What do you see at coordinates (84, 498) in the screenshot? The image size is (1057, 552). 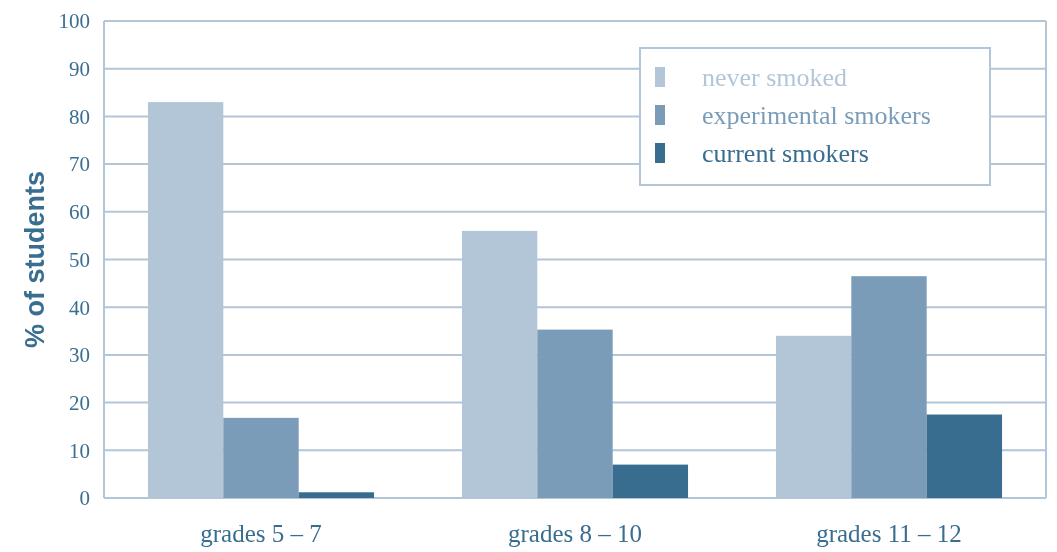 I see `y-tick-label: 0` at bounding box center [84, 498].